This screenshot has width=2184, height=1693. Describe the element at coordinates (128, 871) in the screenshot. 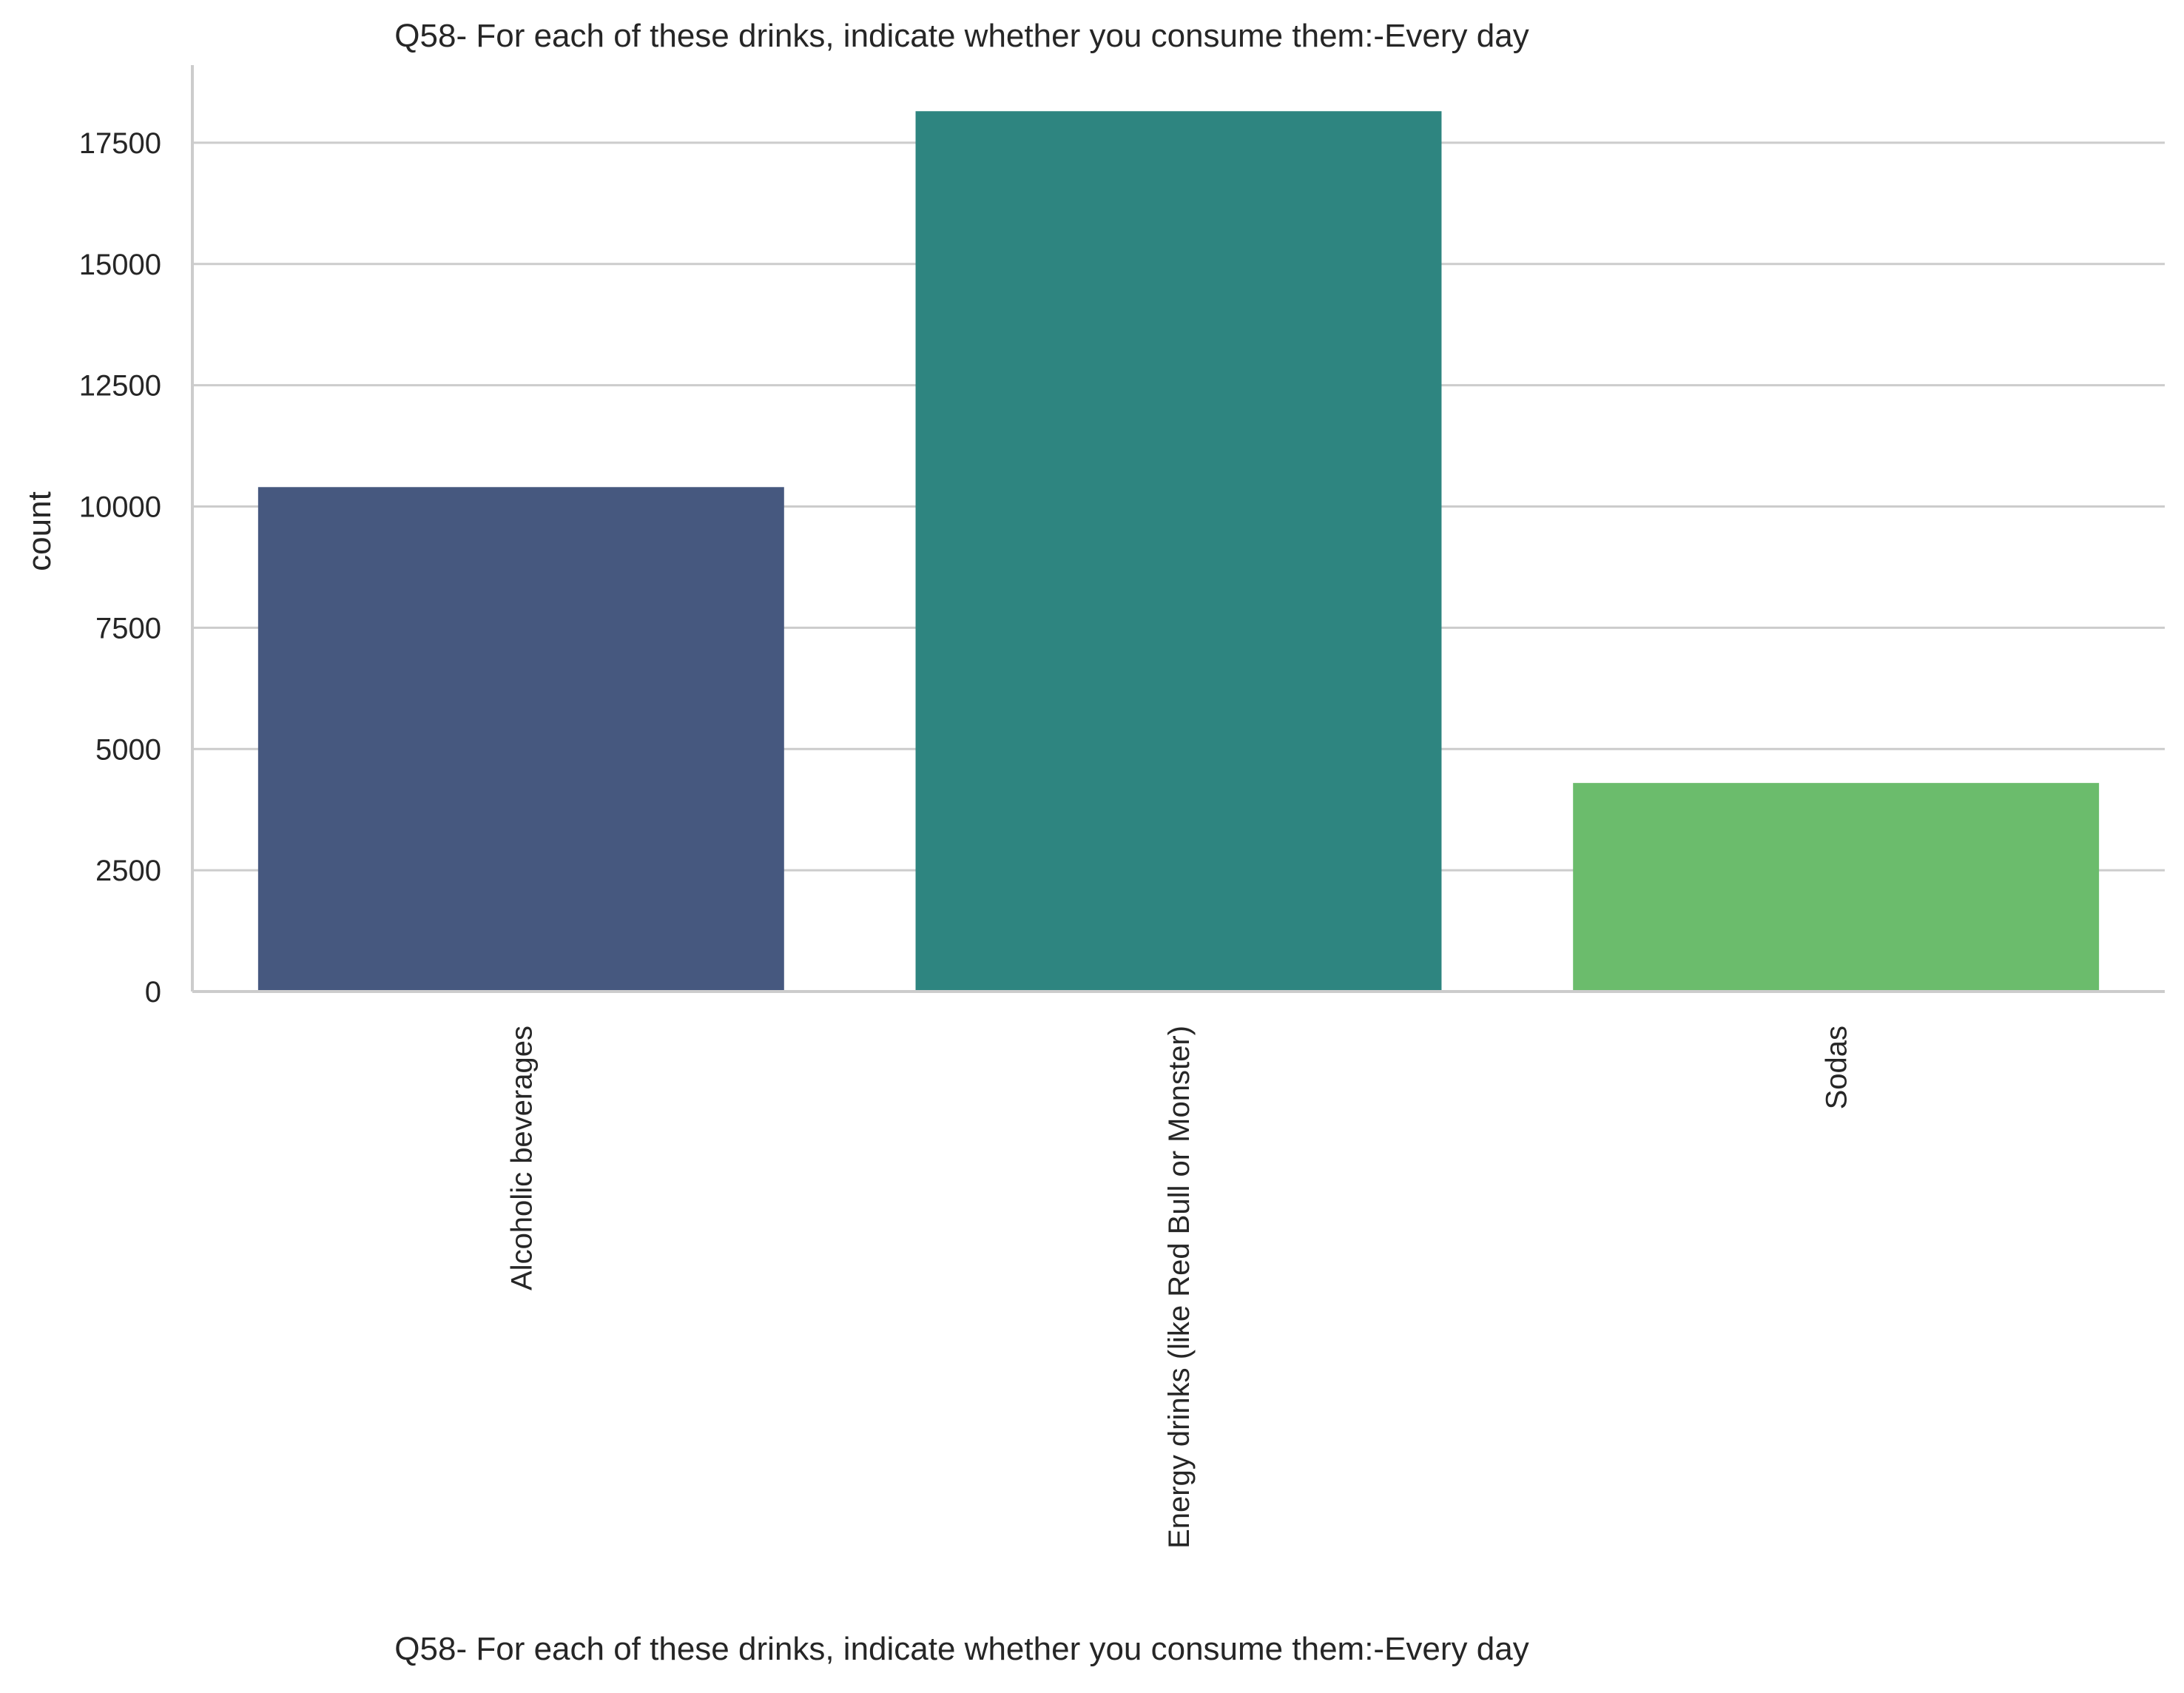

I see `y-tick-label: 2500` at that location.